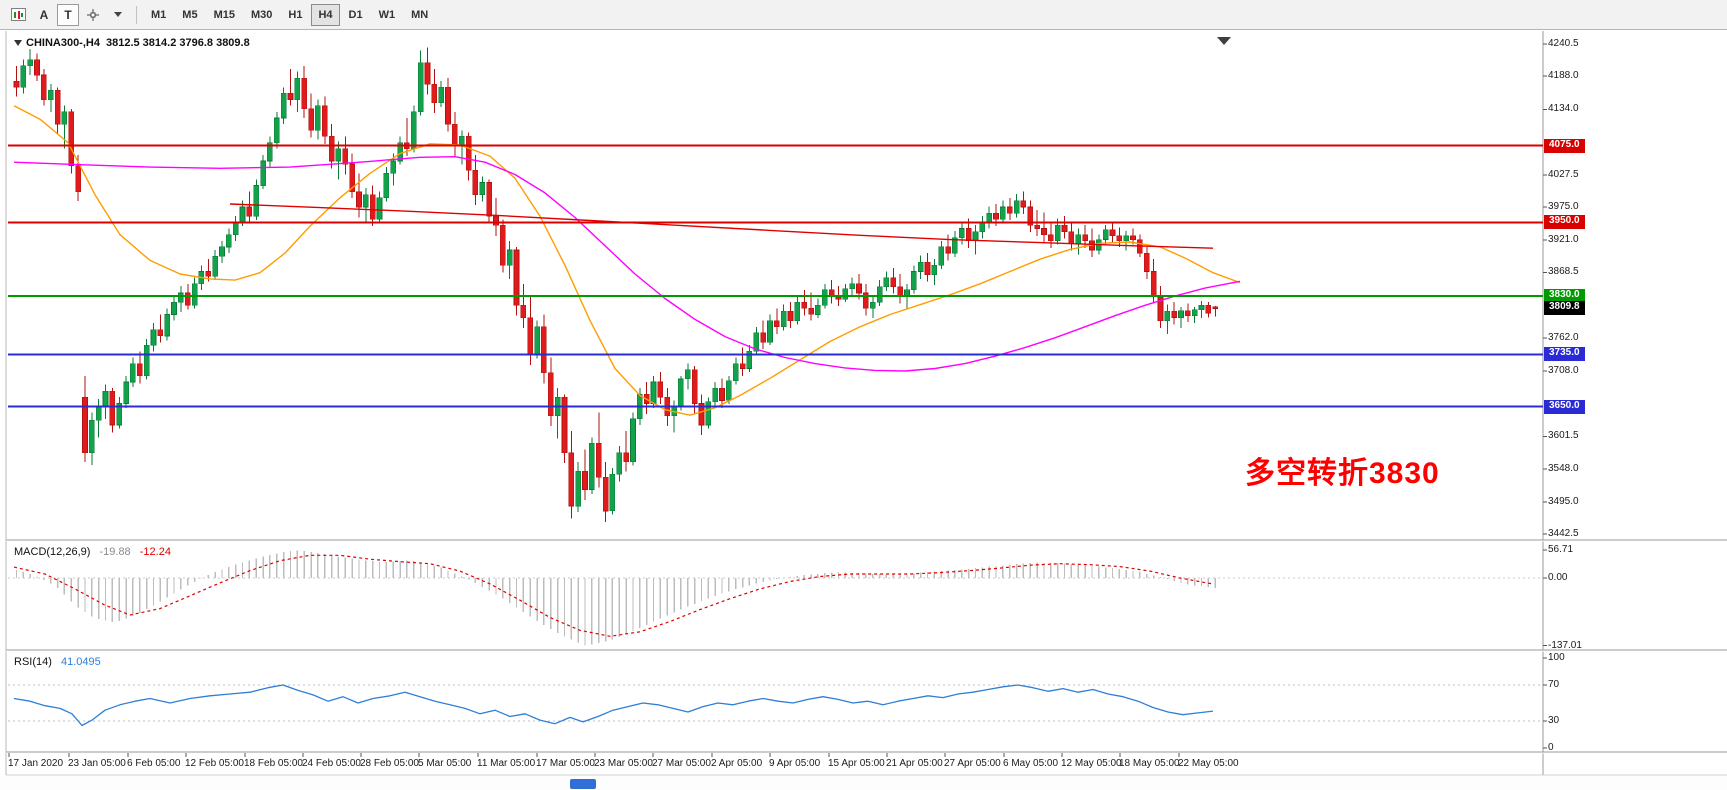 The height and width of the screenshot is (790, 1727). I want to click on chart-ohlc-values: 3812.5 3814.2 3796.8 3809.8, so click(177, 43).